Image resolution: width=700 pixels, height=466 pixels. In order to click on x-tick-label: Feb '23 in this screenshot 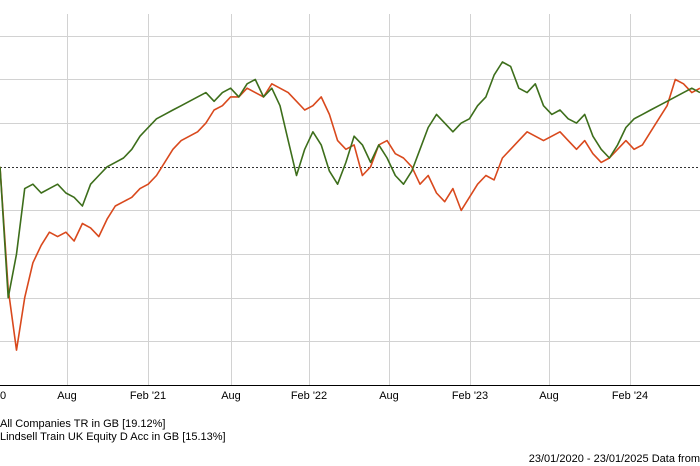, I will do `click(470, 396)`.